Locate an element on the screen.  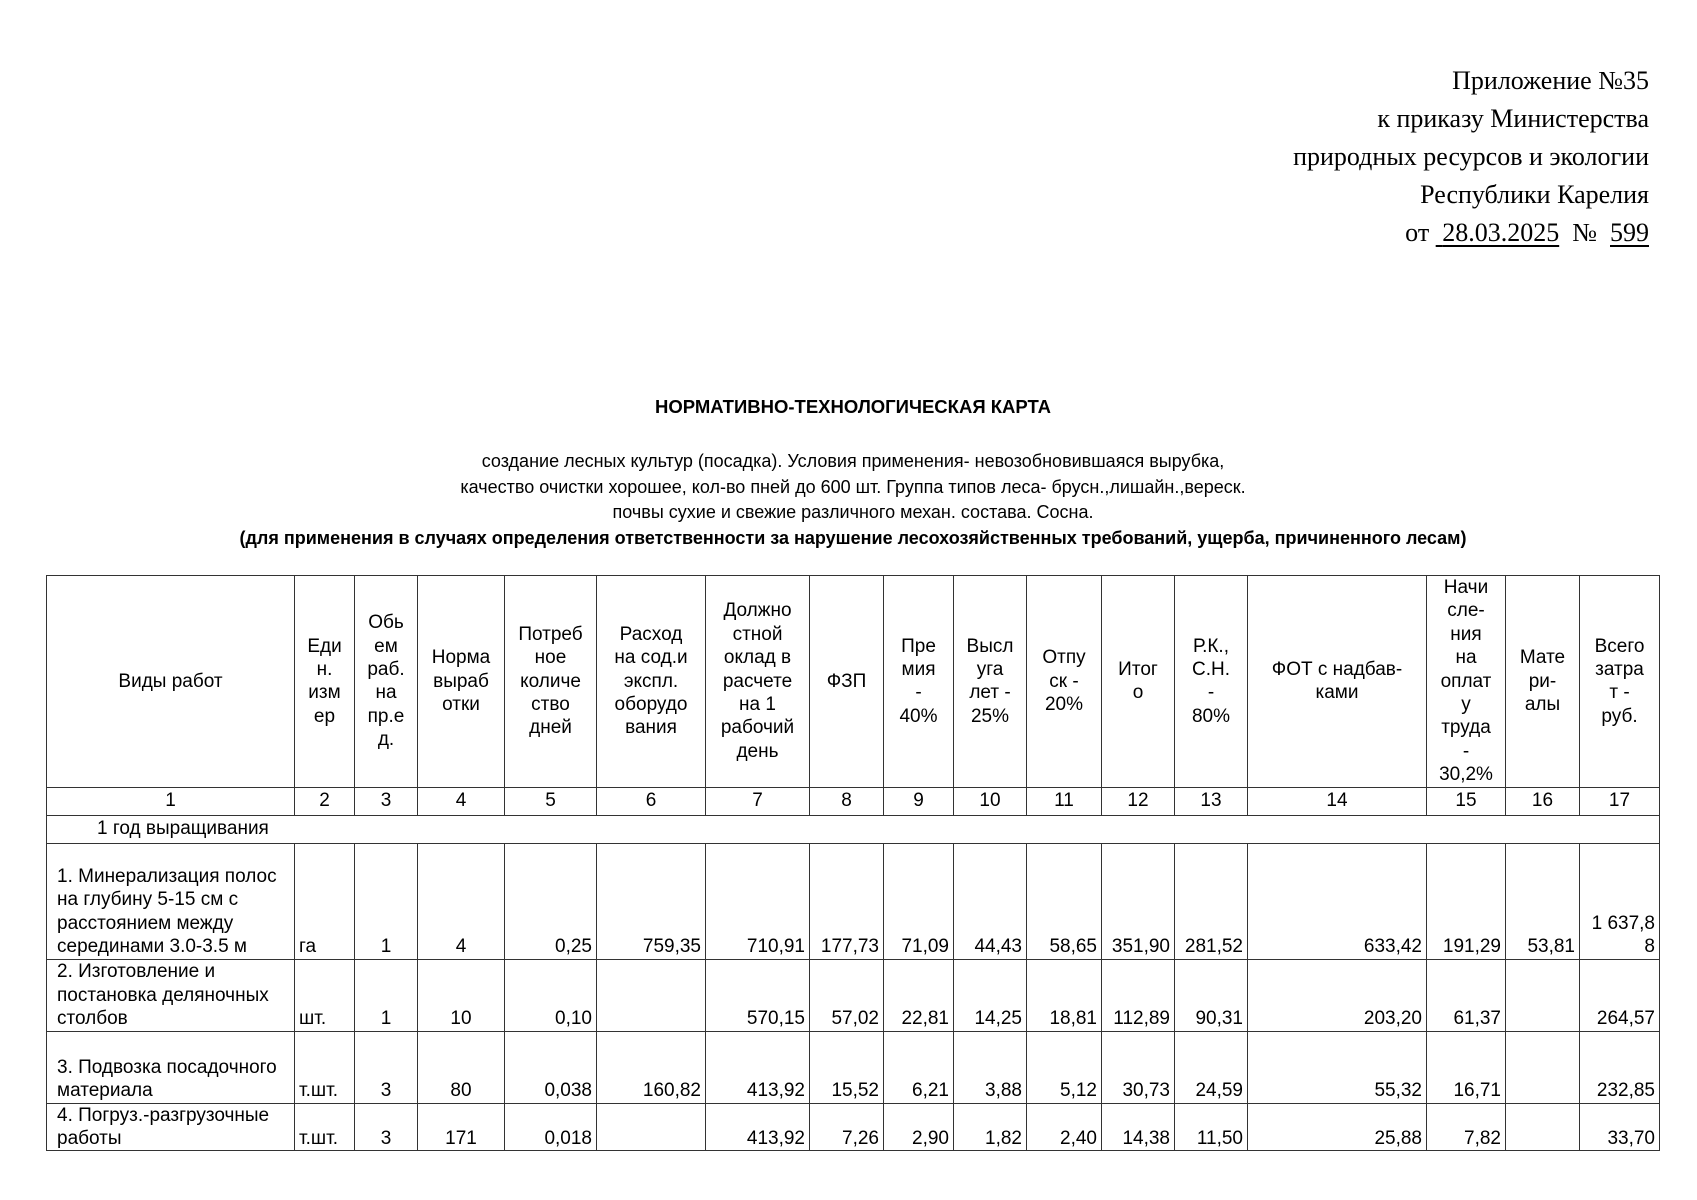
value-cell: 14,38 is located at coordinates (1138, 1127).